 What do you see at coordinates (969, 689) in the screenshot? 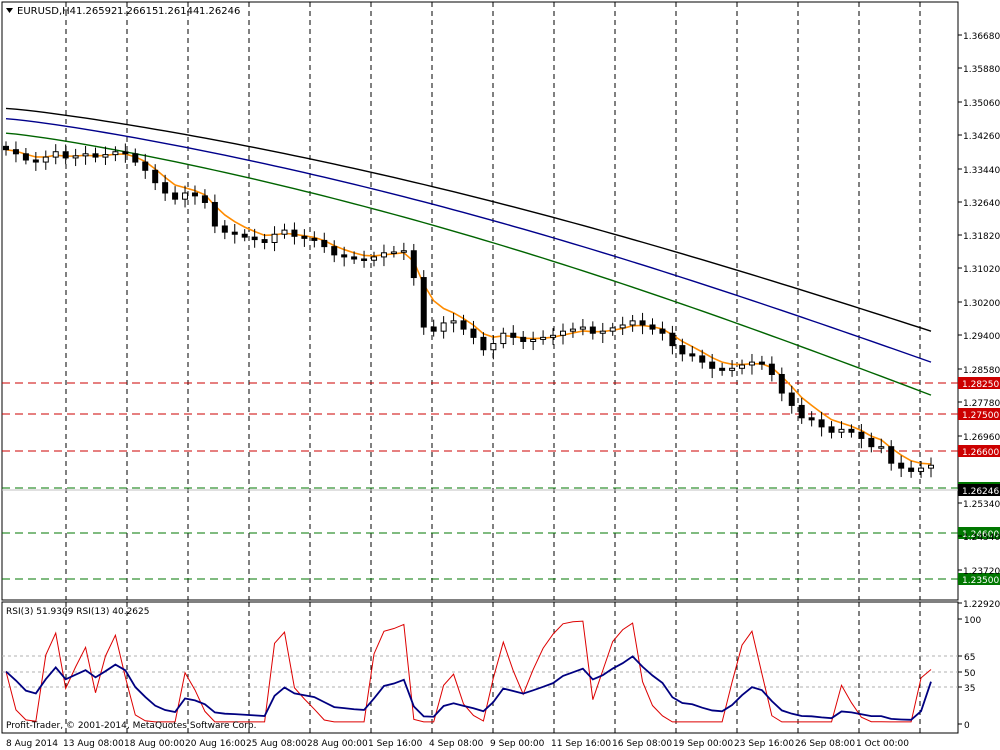
I see `rsi-tick-label: 35` at bounding box center [969, 689].